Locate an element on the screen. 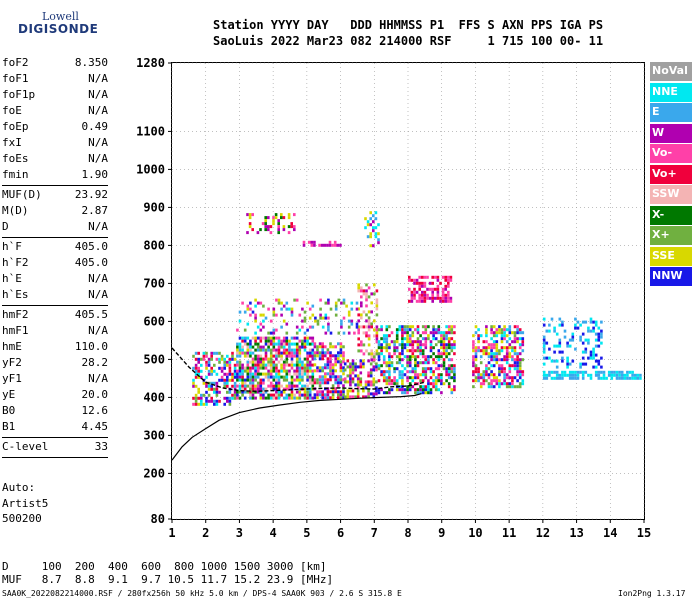 Image resolution: width=700 pixels, height=600 pixels. true-height-profile is located at coordinates (296, 427).